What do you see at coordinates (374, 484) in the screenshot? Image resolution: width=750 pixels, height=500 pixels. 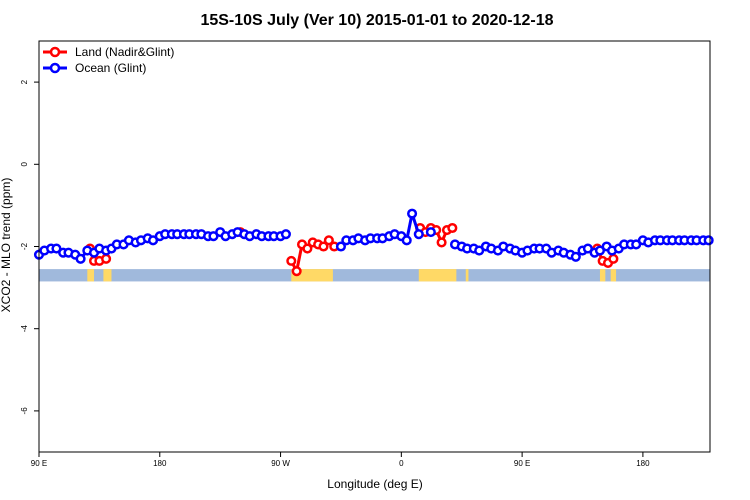 I see `x-axis-label: Longitude (deg E)` at bounding box center [374, 484].